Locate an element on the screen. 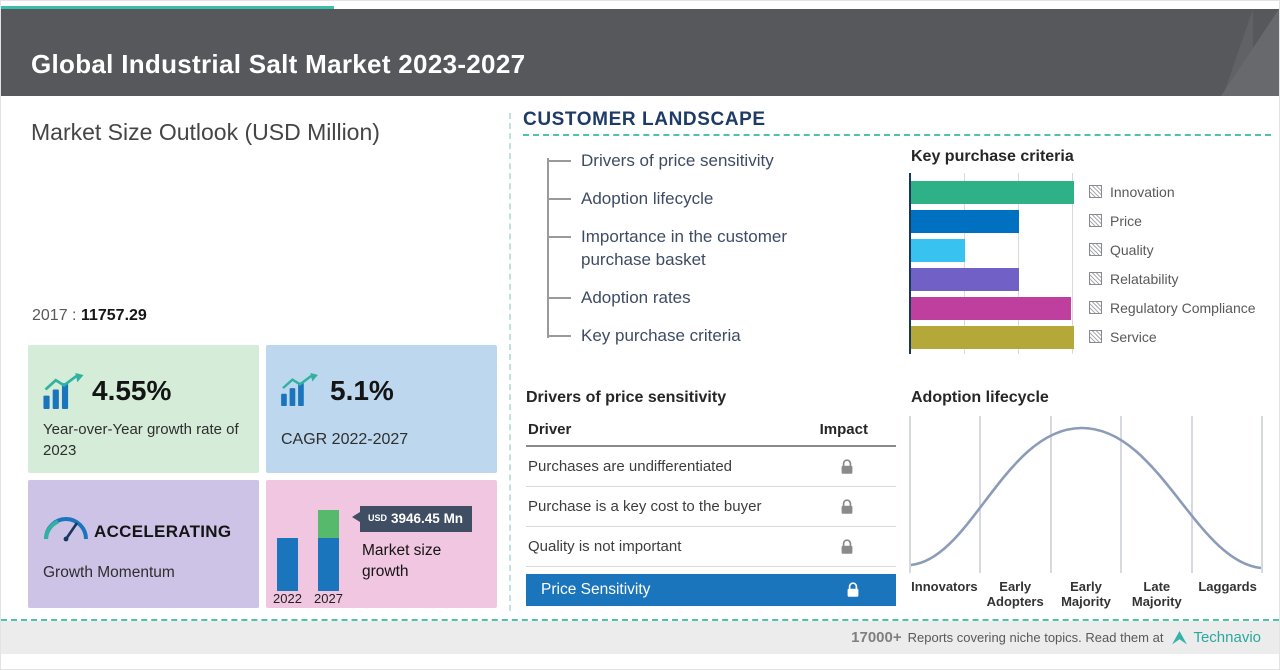 Image resolution: width=1280 pixels, height=670 pixels. legend-item: Innovation is located at coordinates (1172, 191).